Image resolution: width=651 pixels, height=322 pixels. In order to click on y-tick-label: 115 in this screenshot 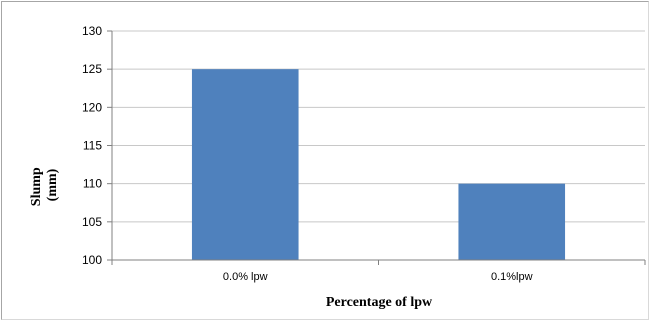, I will do `click(92, 146)`.